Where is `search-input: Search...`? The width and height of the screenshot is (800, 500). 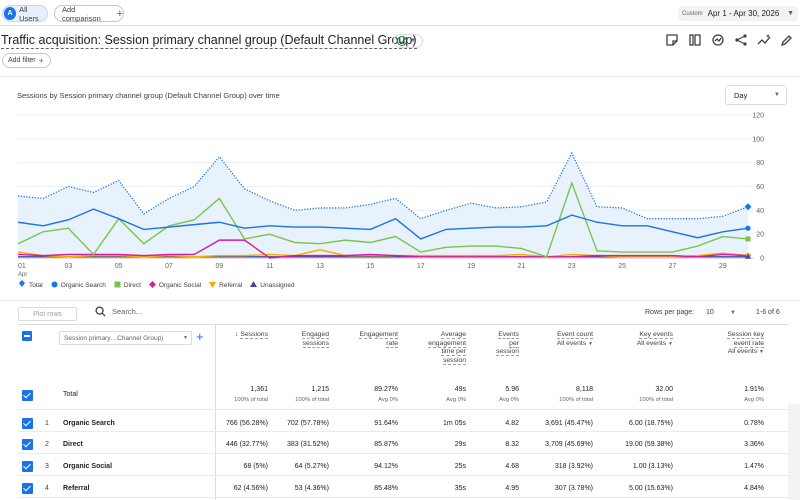
search-input: Search... is located at coordinates (127, 311).